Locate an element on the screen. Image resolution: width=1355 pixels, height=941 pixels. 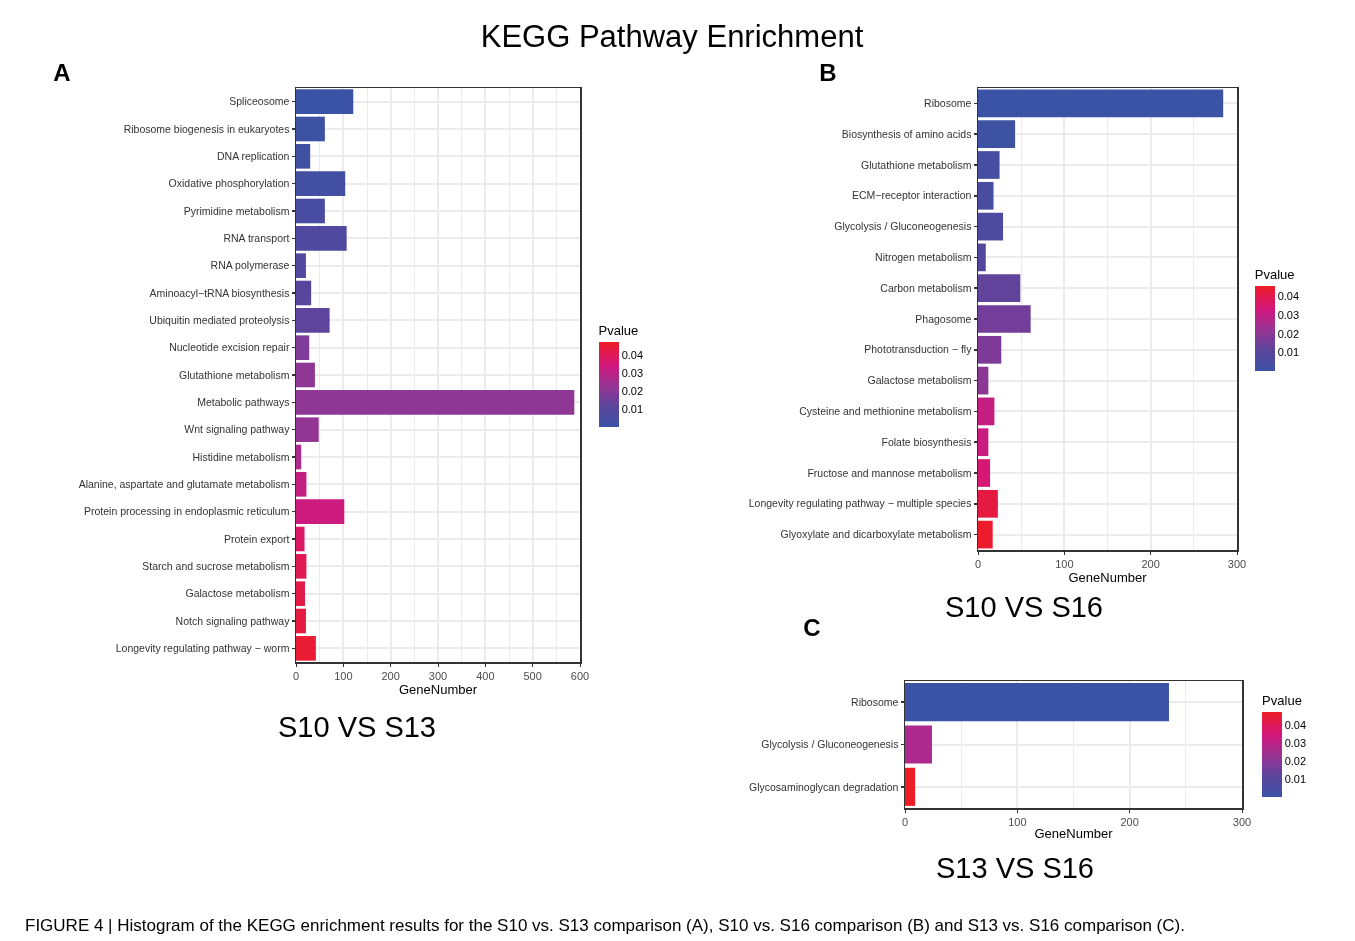
y-tick-label: Wnt signaling pathway is located at coordinates (237, 429).